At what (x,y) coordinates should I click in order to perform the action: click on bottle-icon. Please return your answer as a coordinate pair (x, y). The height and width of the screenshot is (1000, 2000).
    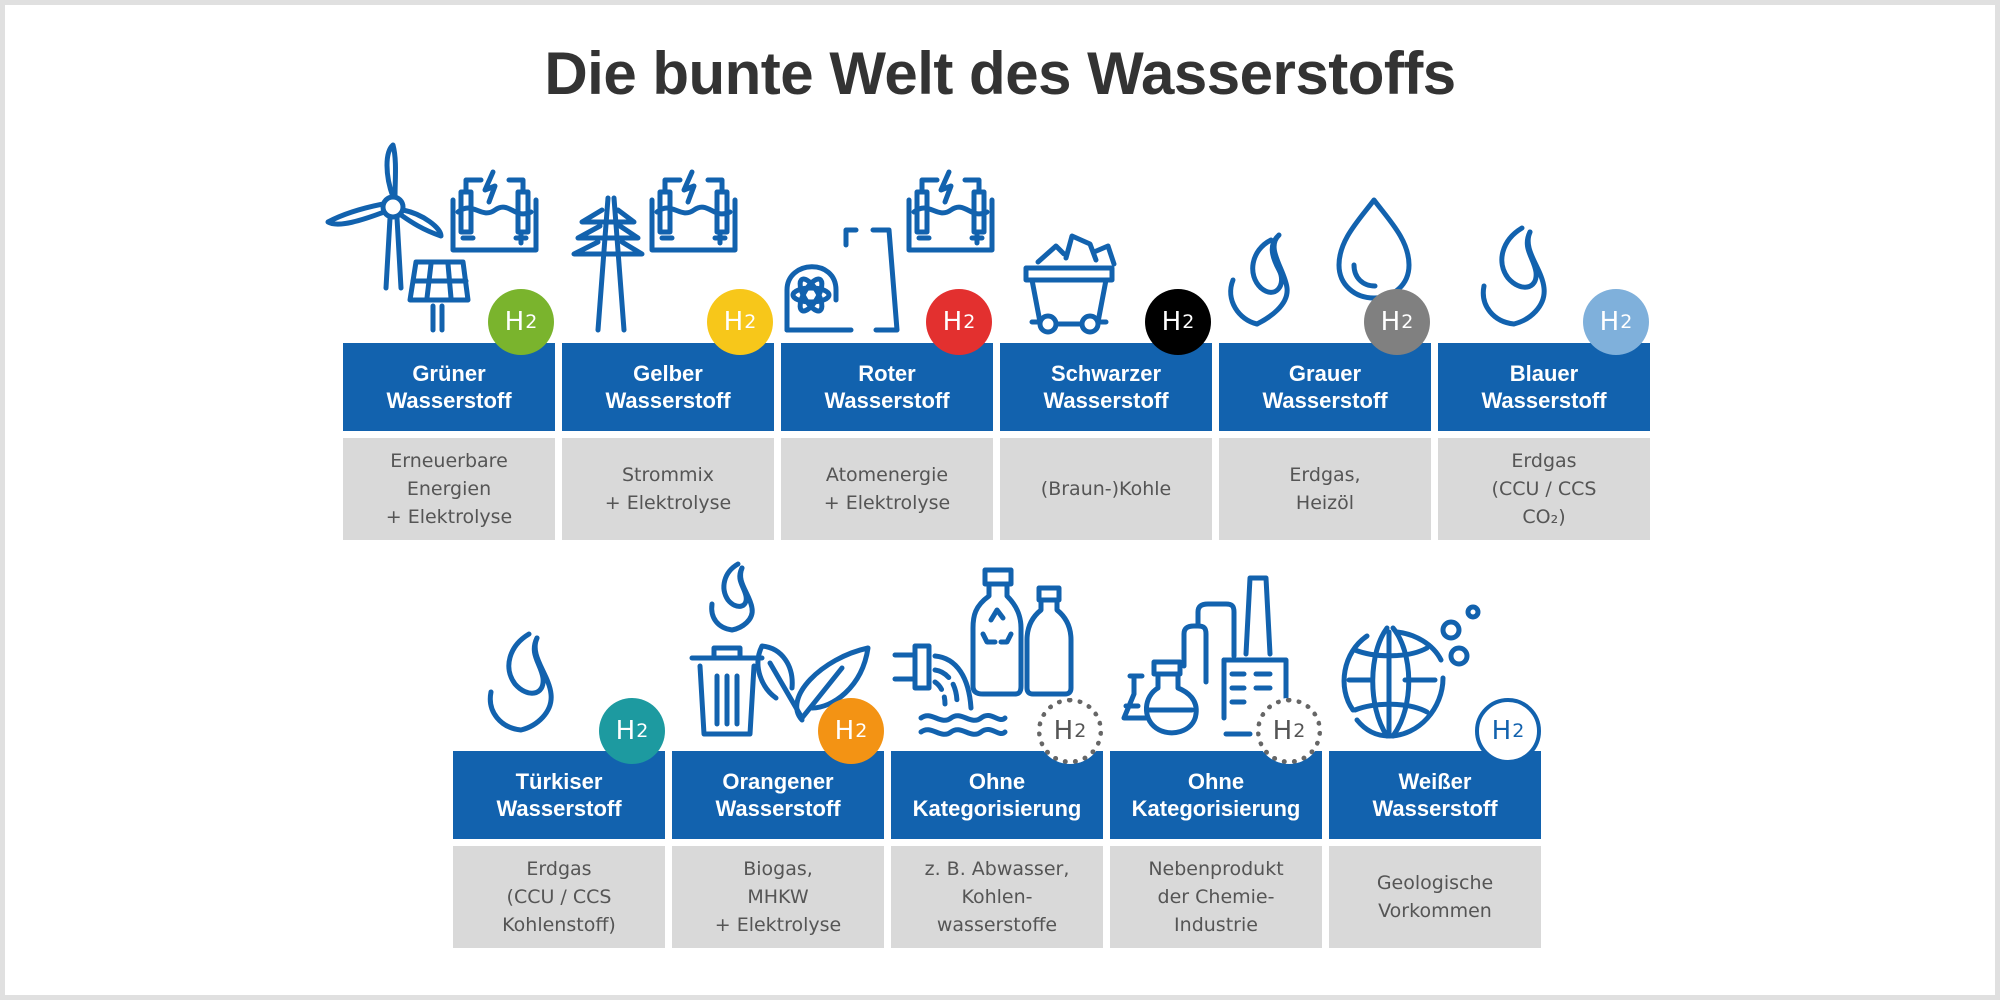
    Looking at the image, I should click on (1049, 641).